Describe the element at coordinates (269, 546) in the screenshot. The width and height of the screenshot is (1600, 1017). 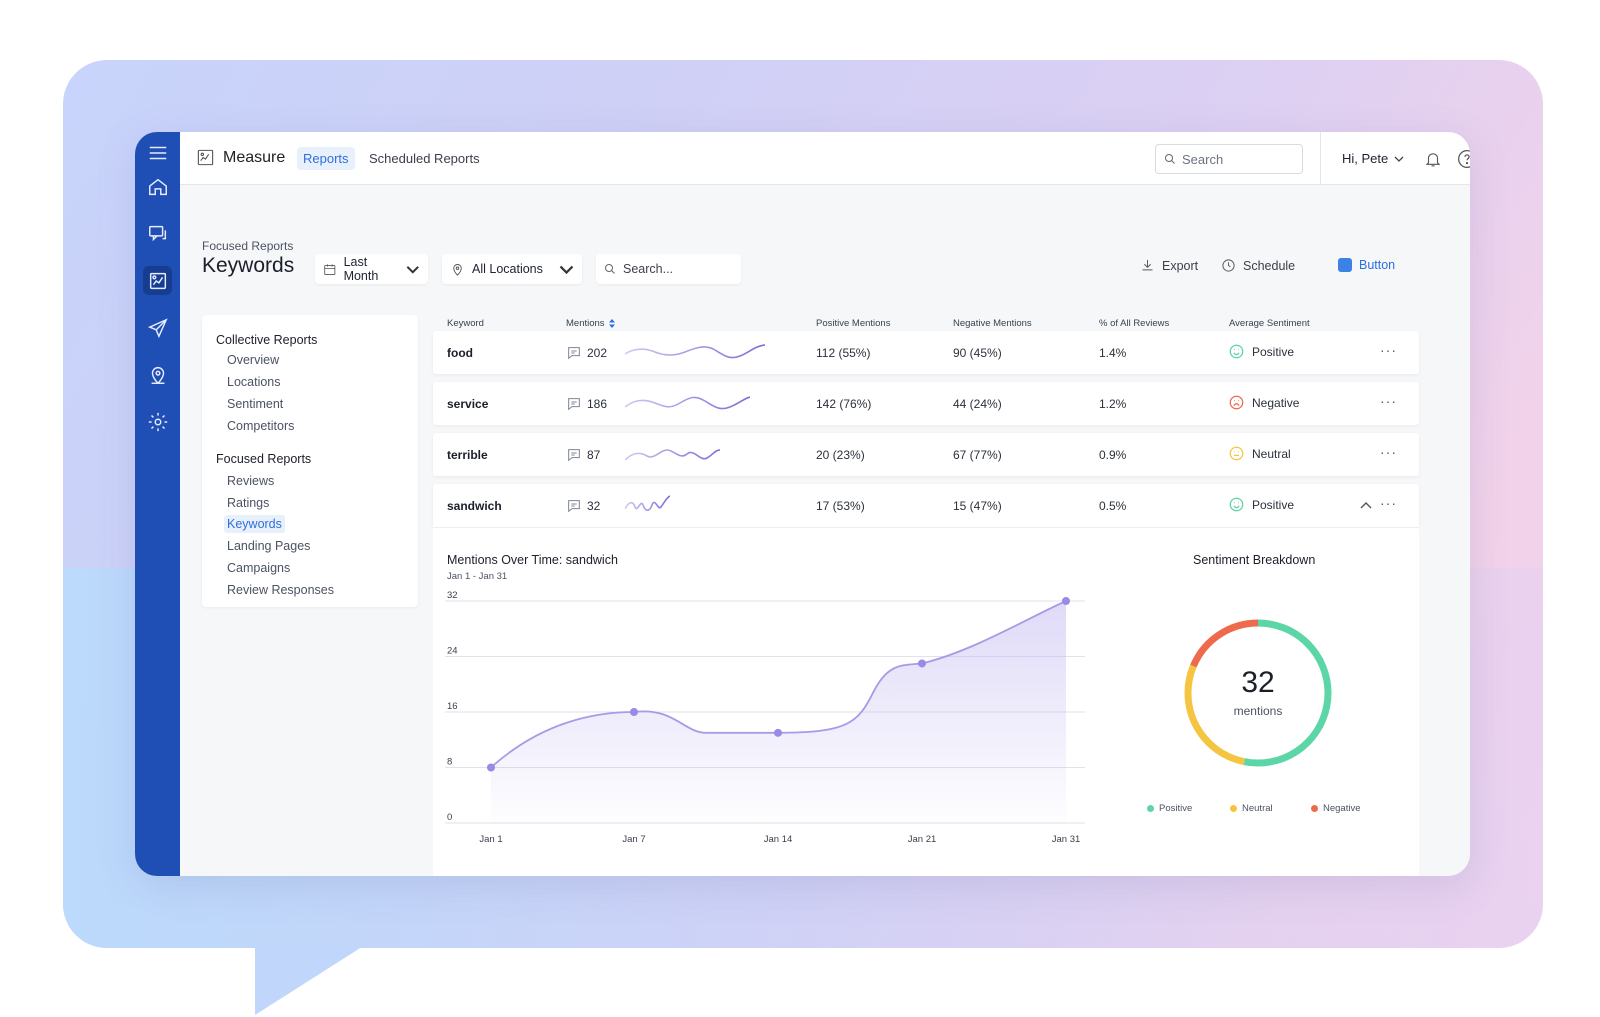
I see `sidebar-item-landing-pages: Landing Pages` at that location.